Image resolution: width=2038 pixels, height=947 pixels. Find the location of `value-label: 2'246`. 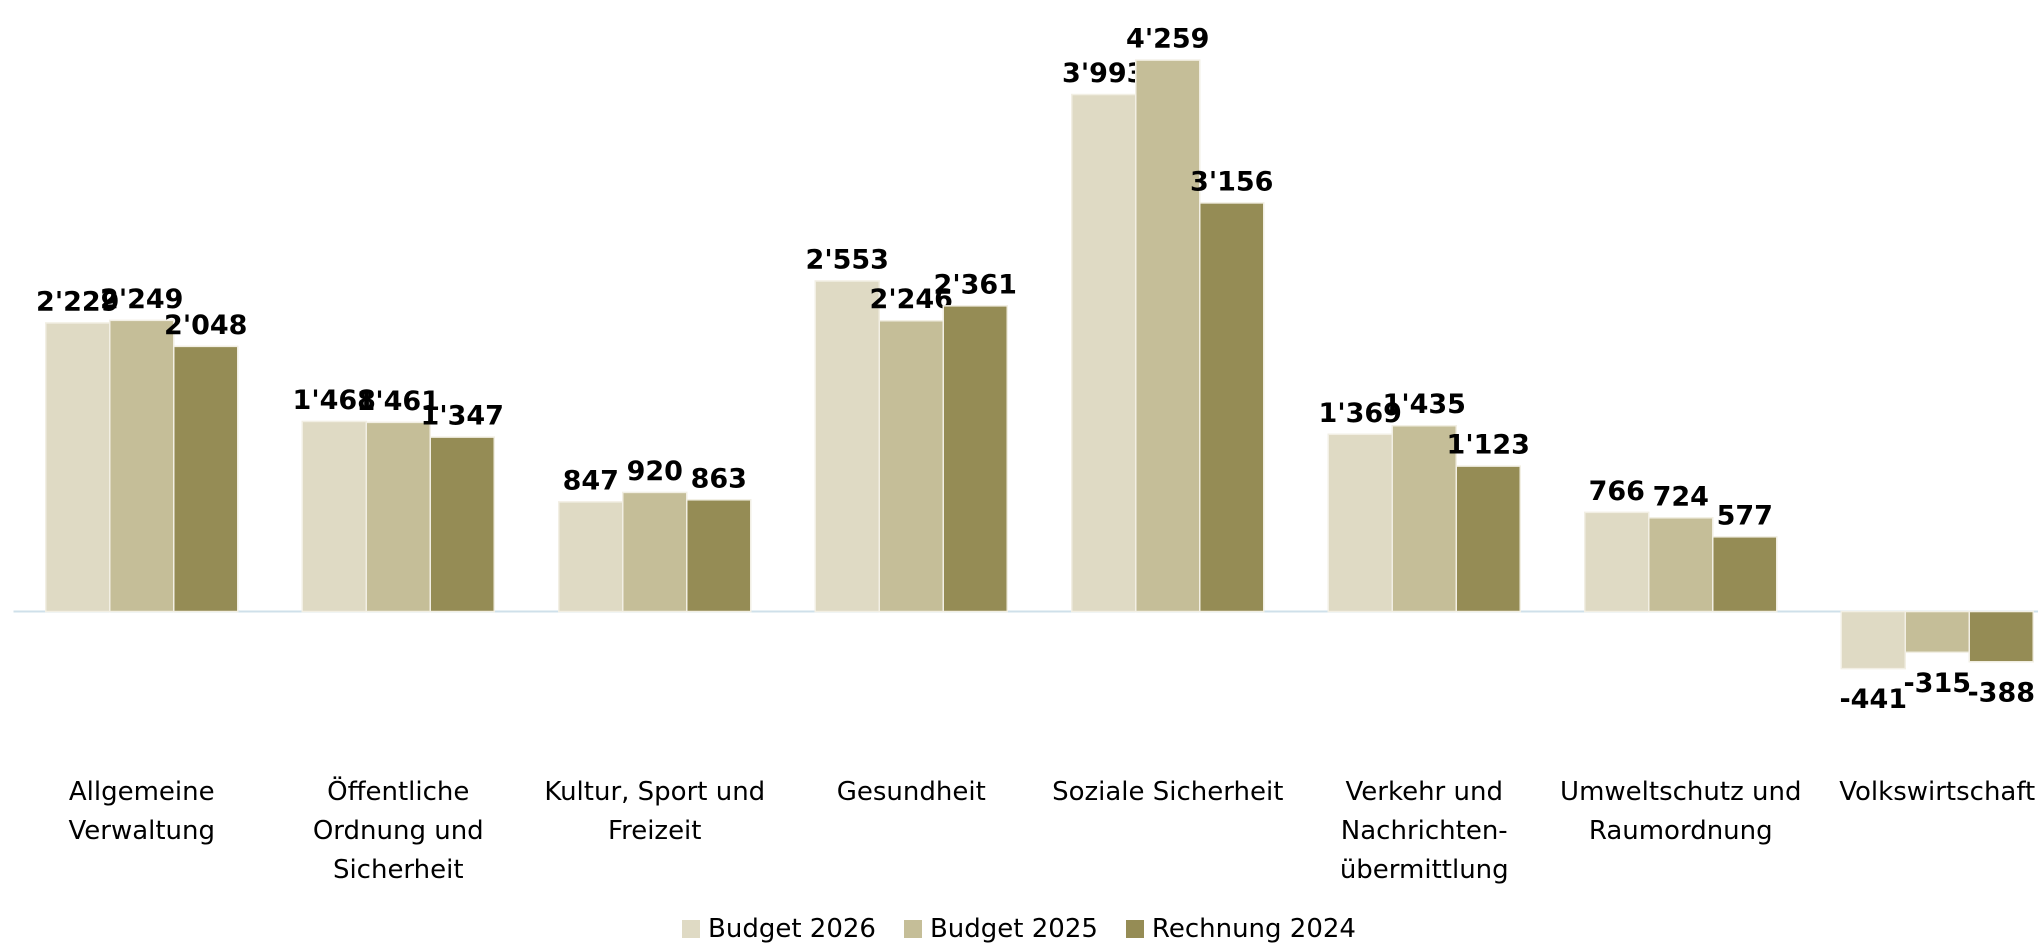

value-label: 2'246 is located at coordinates (911, 299).